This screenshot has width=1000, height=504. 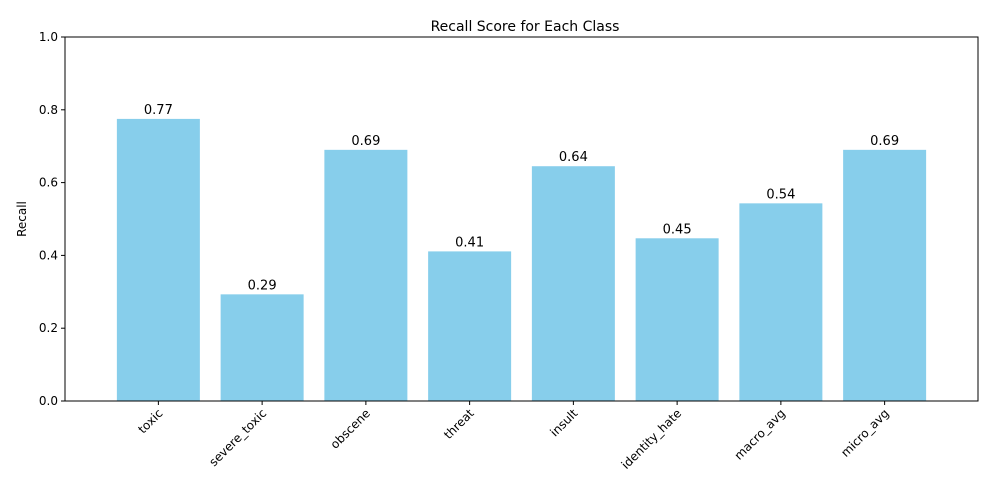 What do you see at coordinates (677, 229) in the screenshot?
I see `bar-value-label: 0.45` at bounding box center [677, 229].